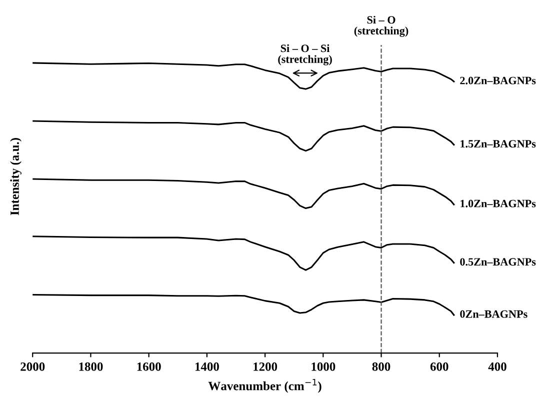  I want to click on y-axis-title: Intensity (a.u.), so click(16, 177).